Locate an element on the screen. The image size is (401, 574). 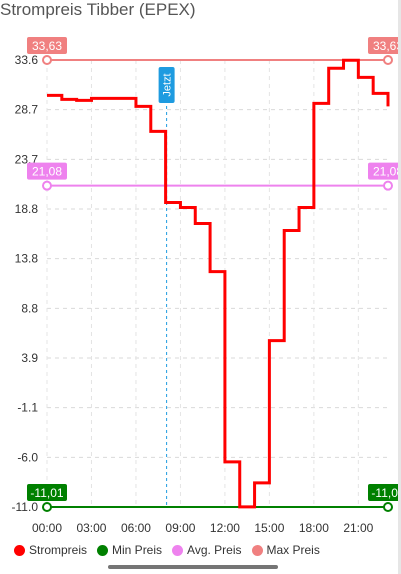
y-tick-label: 8.8 is located at coordinates (29, 308).